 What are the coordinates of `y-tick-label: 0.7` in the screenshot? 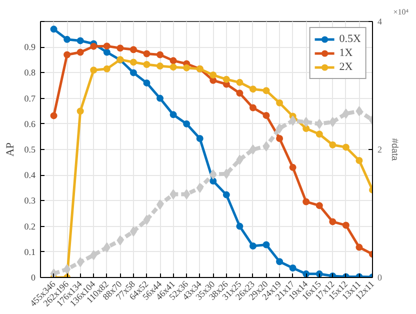 It's located at (30, 98).